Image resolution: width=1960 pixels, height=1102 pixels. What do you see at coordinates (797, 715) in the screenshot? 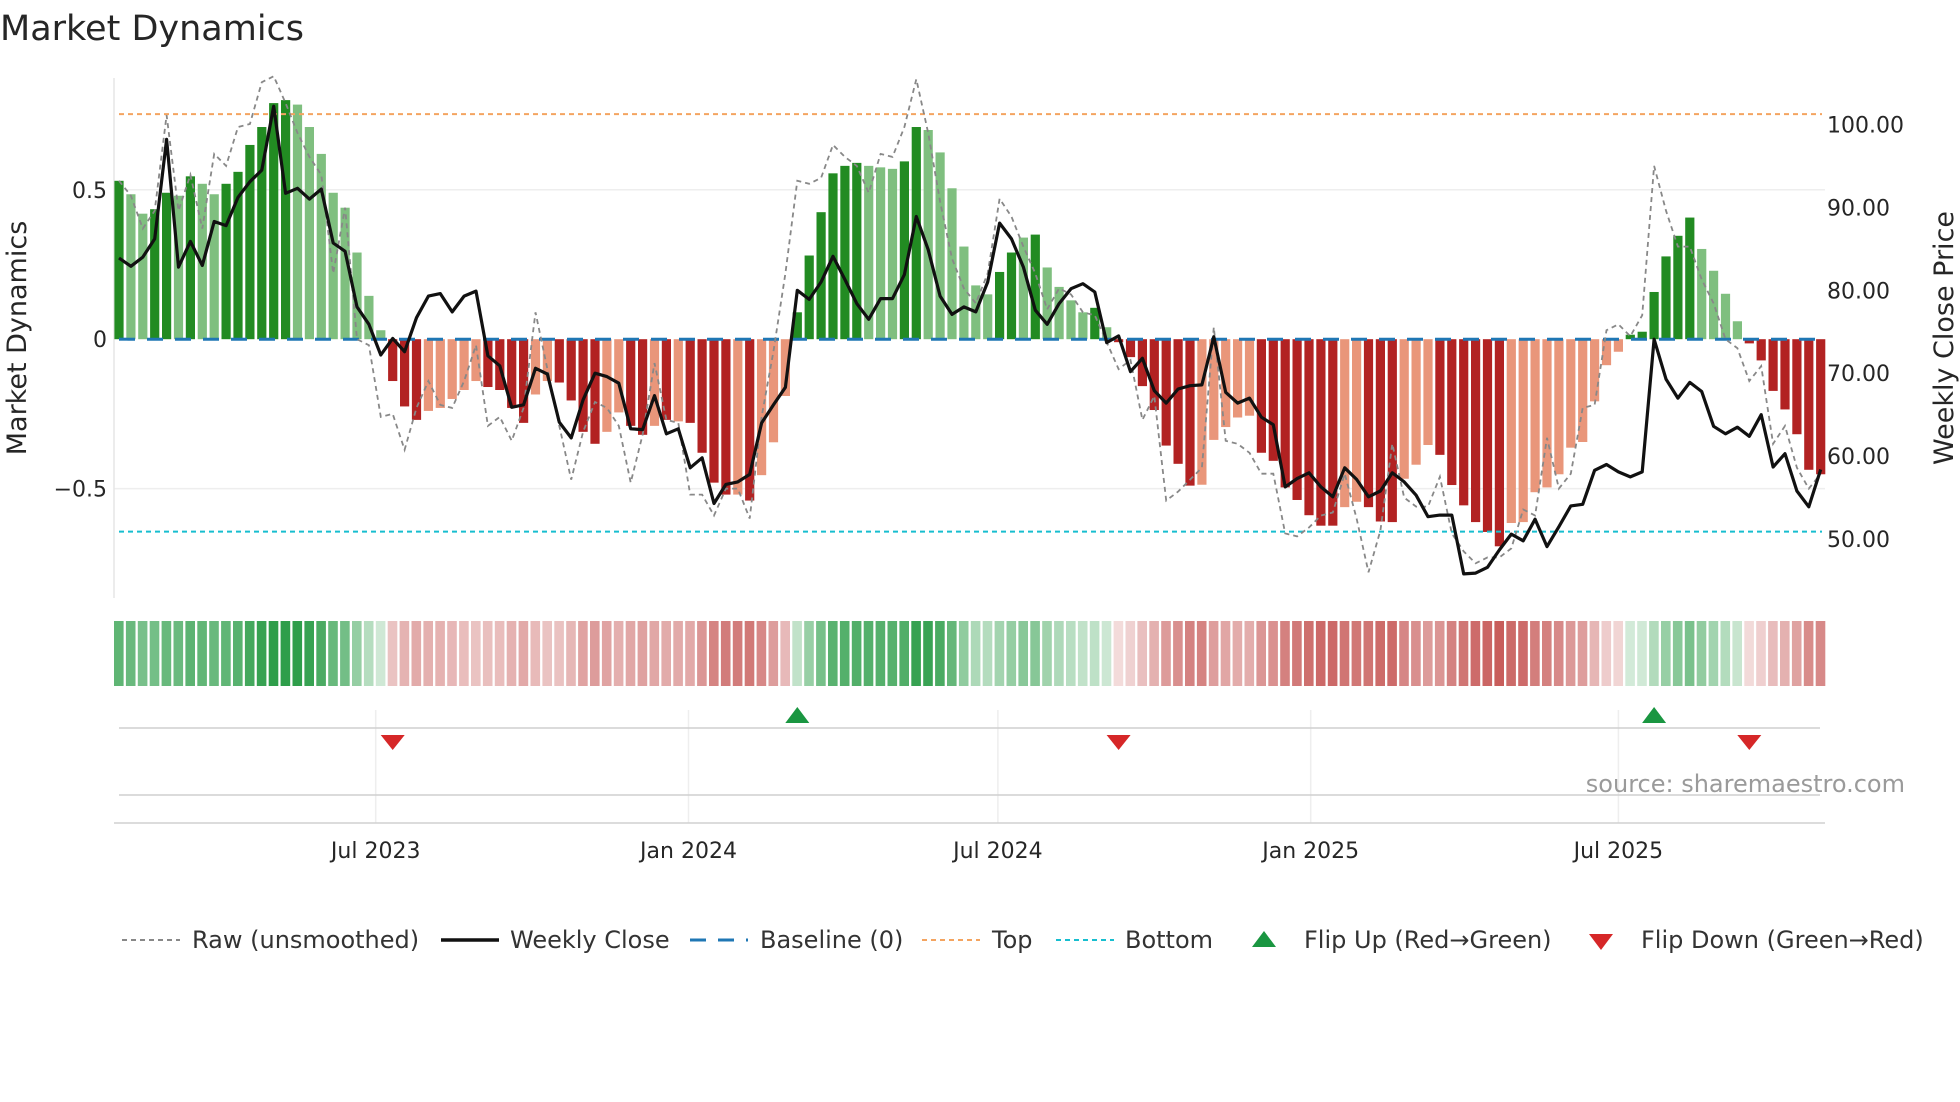
I see `flip-up-marker` at bounding box center [797, 715].